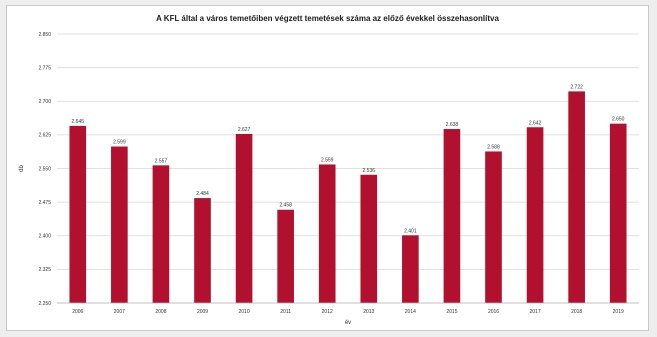 The image size is (657, 337). Describe the element at coordinates (535, 312) in the screenshot. I see `x-tick-label: 2017` at that location.